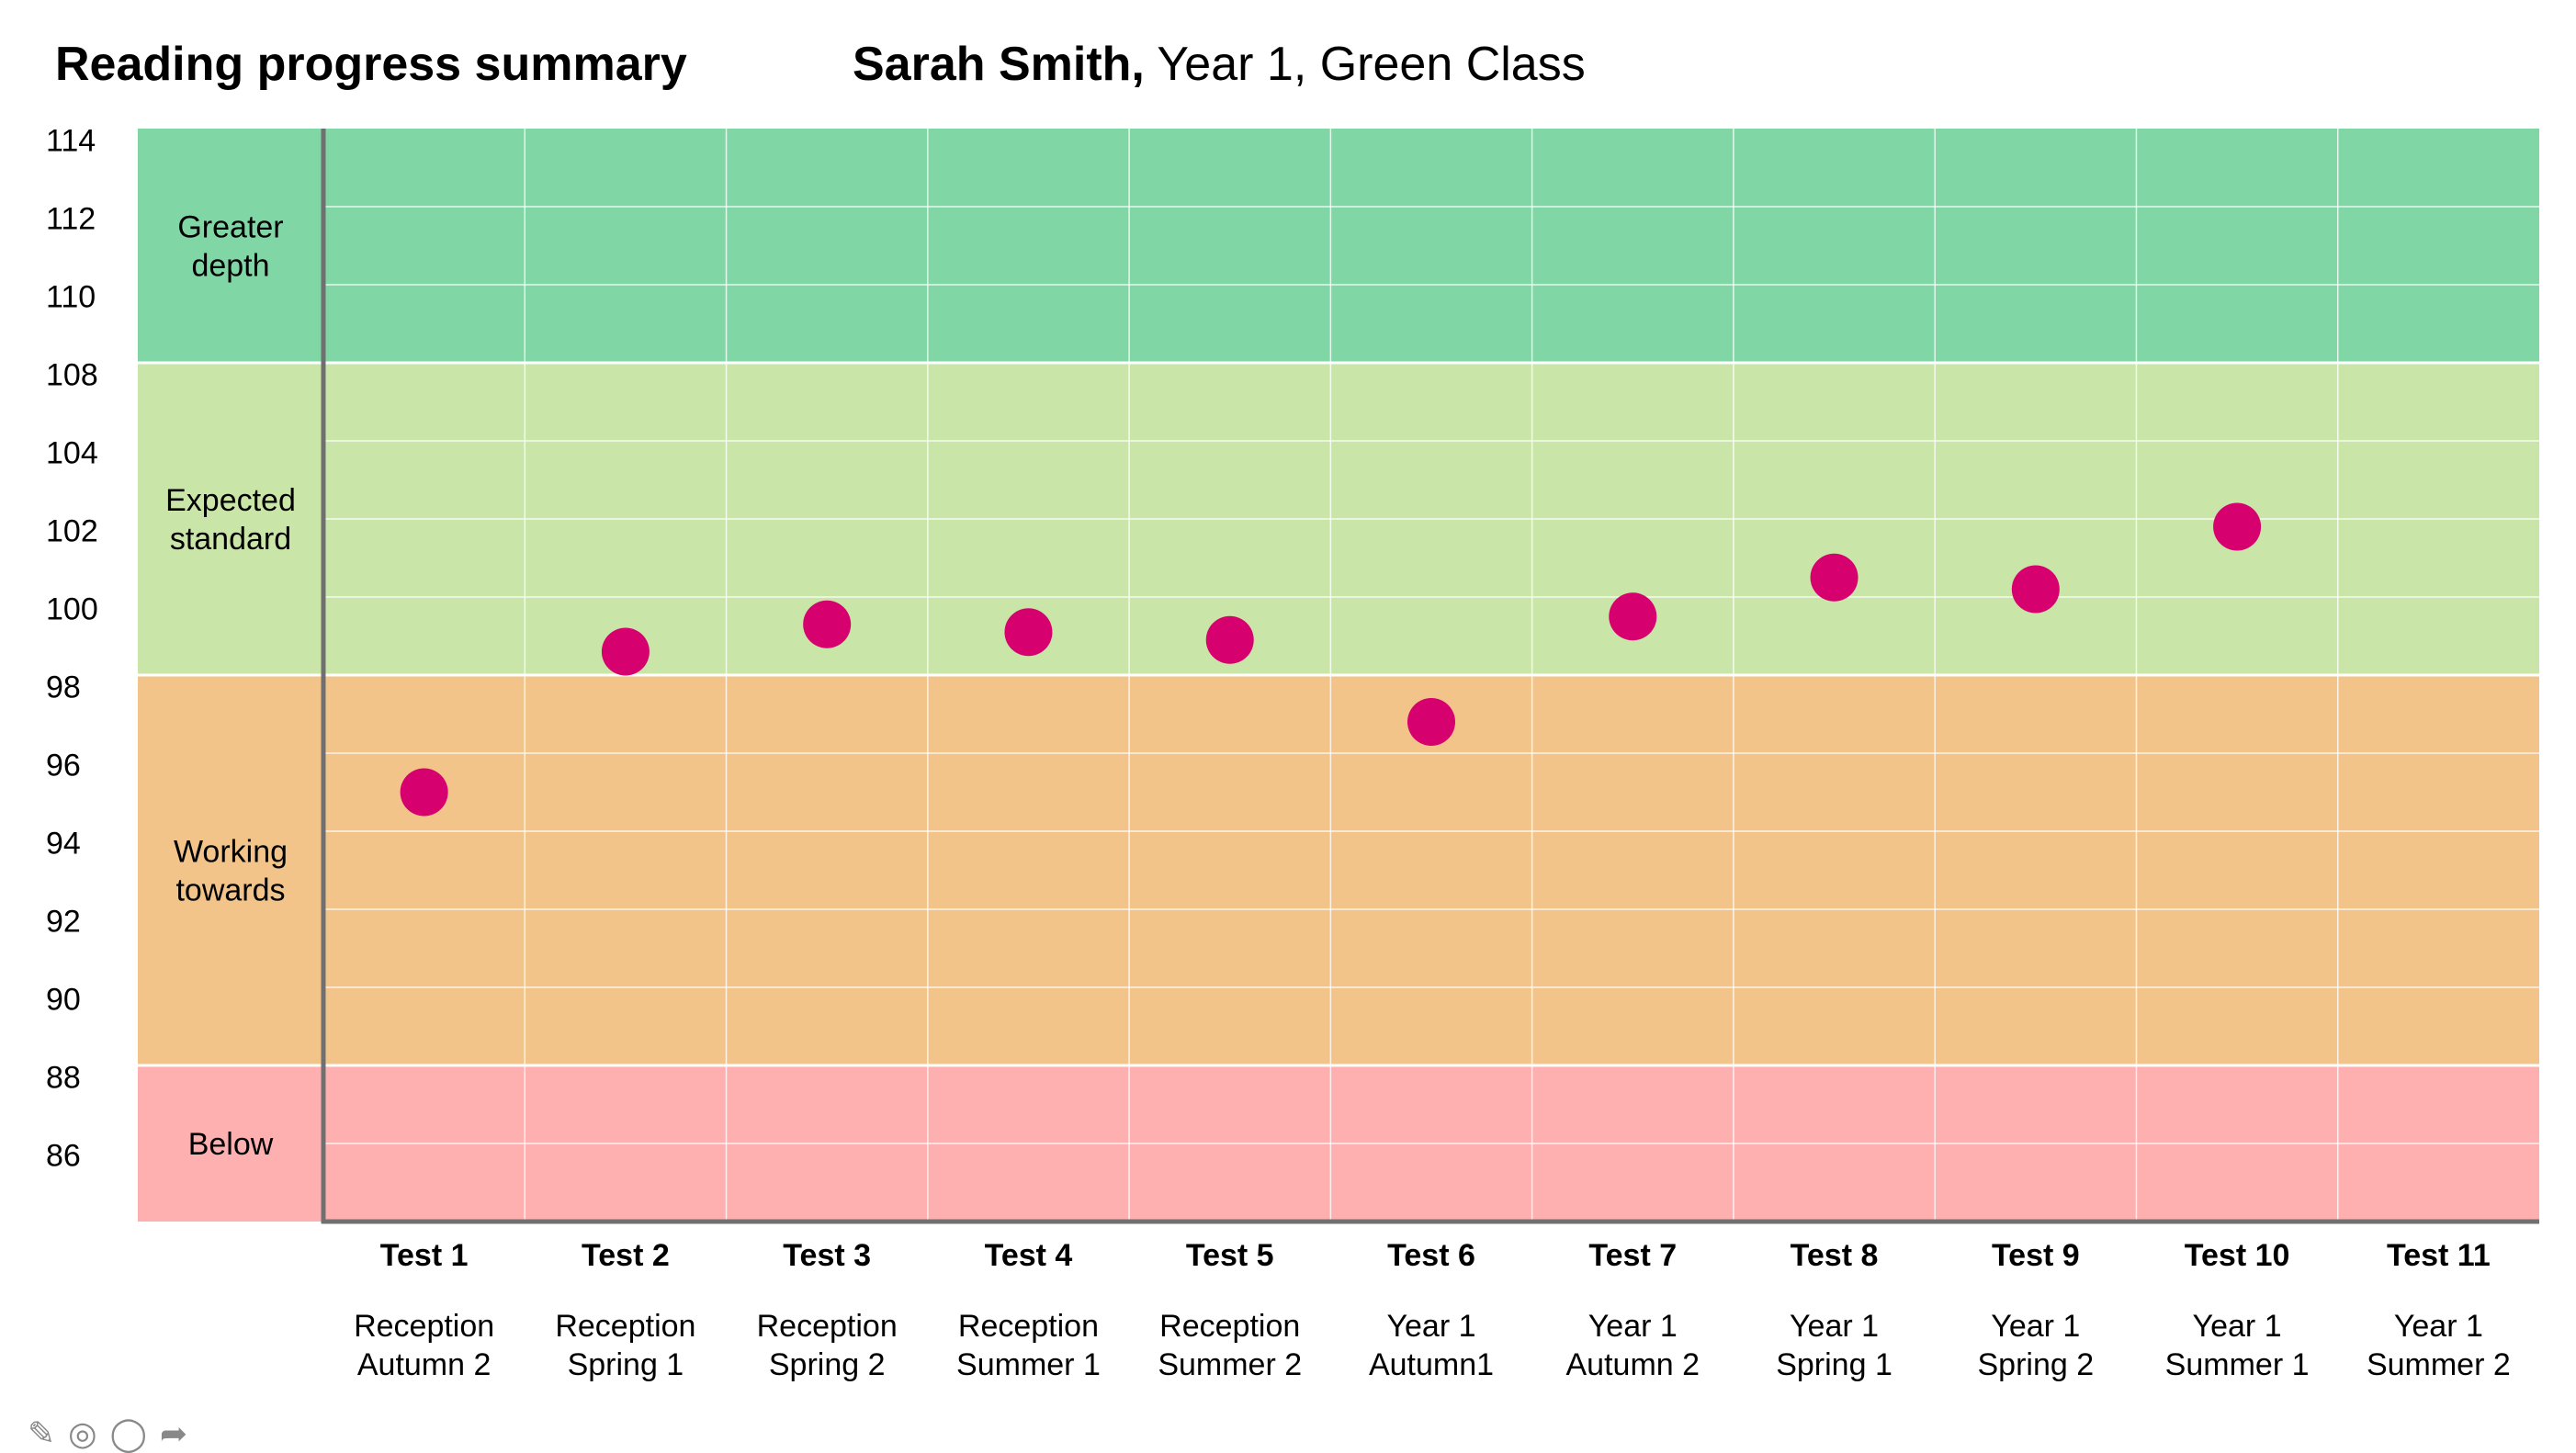 The width and height of the screenshot is (2576, 1453). I want to click on band-label: Below, so click(231, 1144).